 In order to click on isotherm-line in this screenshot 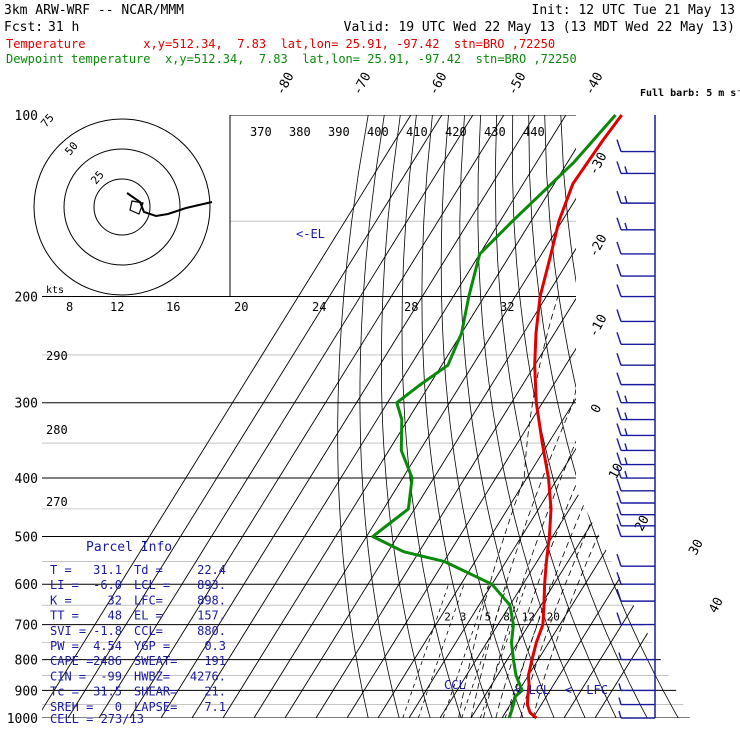, I will do `click(626, 416)`.